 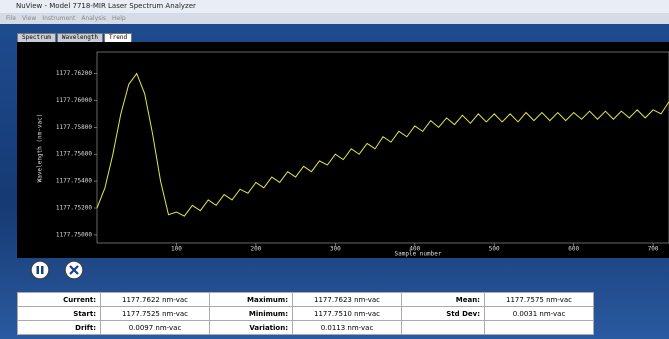 I want to click on y-tick-label: 1177.75800, so click(x=74, y=127).